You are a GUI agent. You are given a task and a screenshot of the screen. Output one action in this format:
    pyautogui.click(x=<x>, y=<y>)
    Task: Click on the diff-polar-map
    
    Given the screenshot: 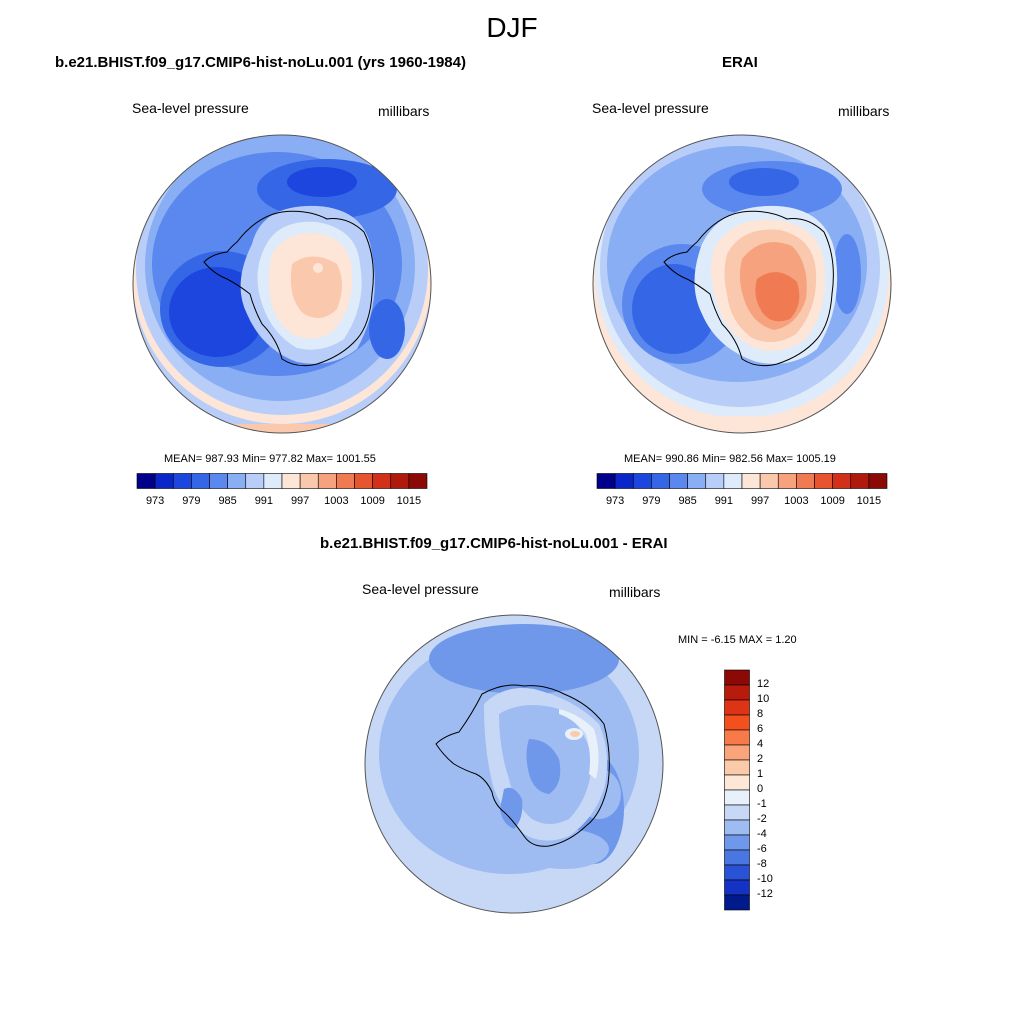 What is the action you would take?
    pyautogui.click(x=514, y=764)
    